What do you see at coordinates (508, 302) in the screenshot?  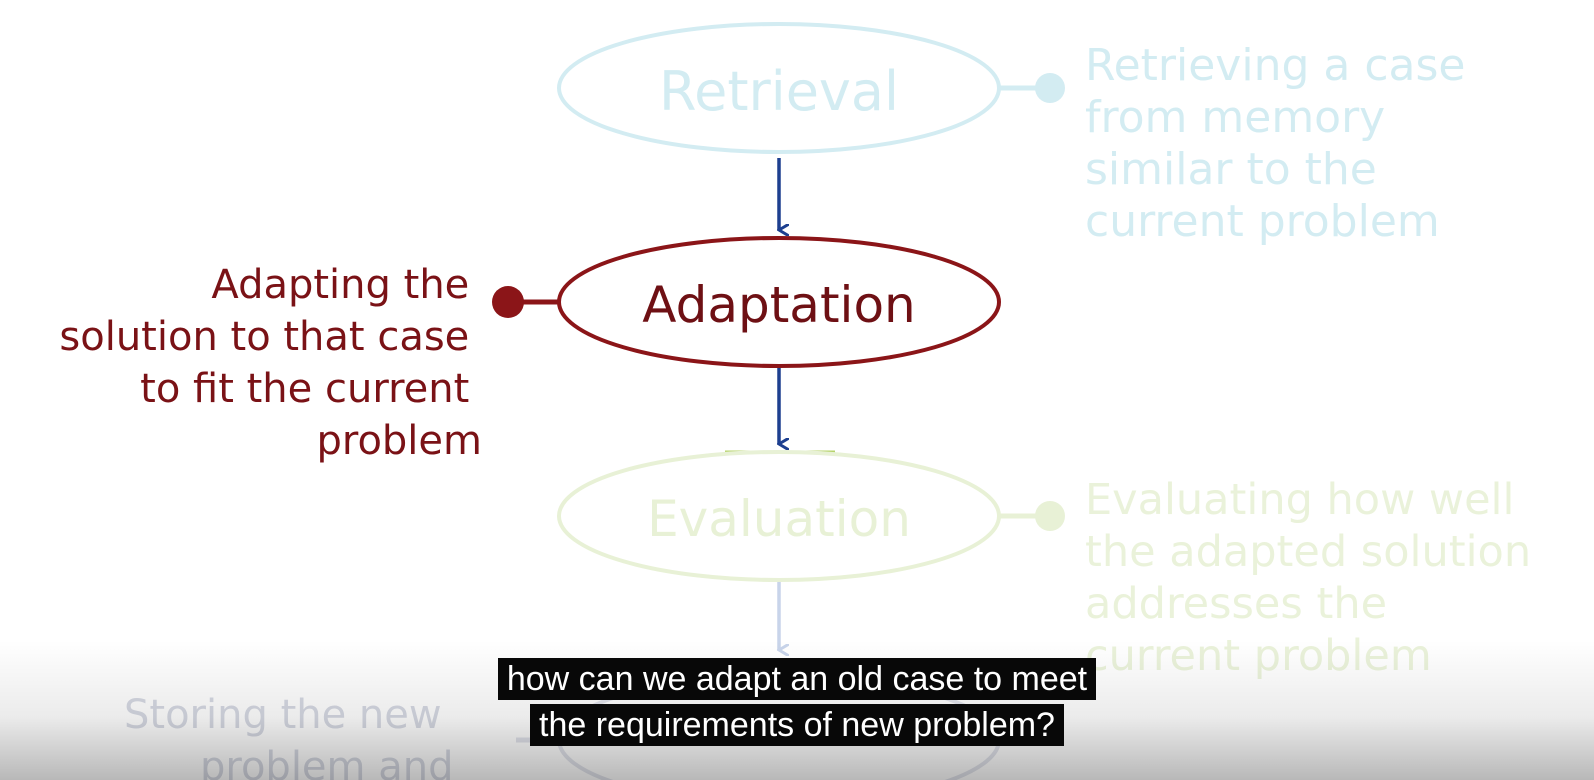 I see `adaptation-dot` at bounding box center [508, 302].